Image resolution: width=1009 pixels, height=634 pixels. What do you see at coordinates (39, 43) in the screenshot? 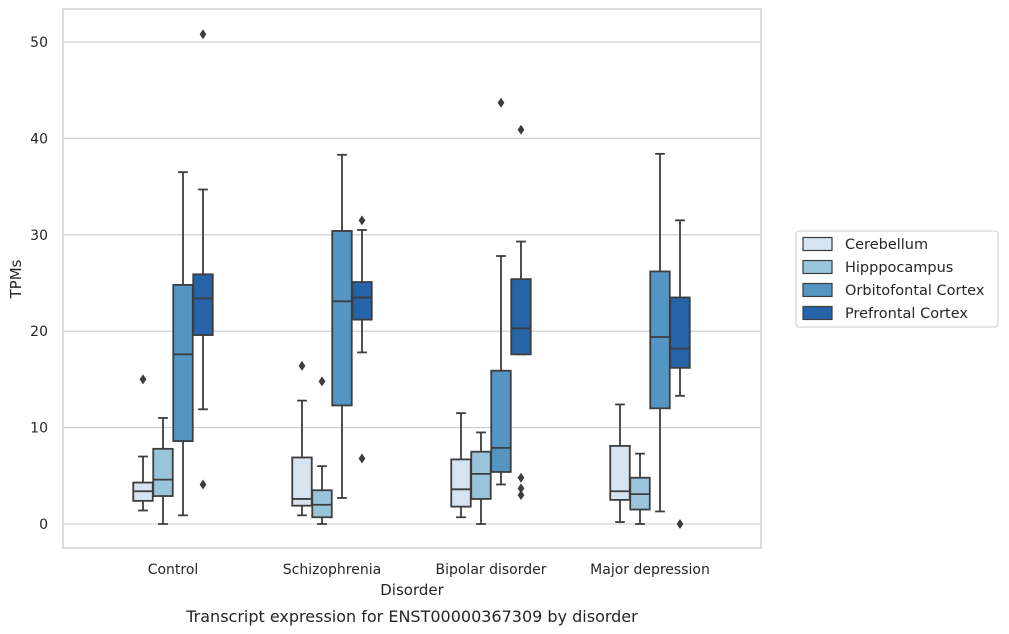
I see `y-tick-label: 50` at bounding box center [39, 43].